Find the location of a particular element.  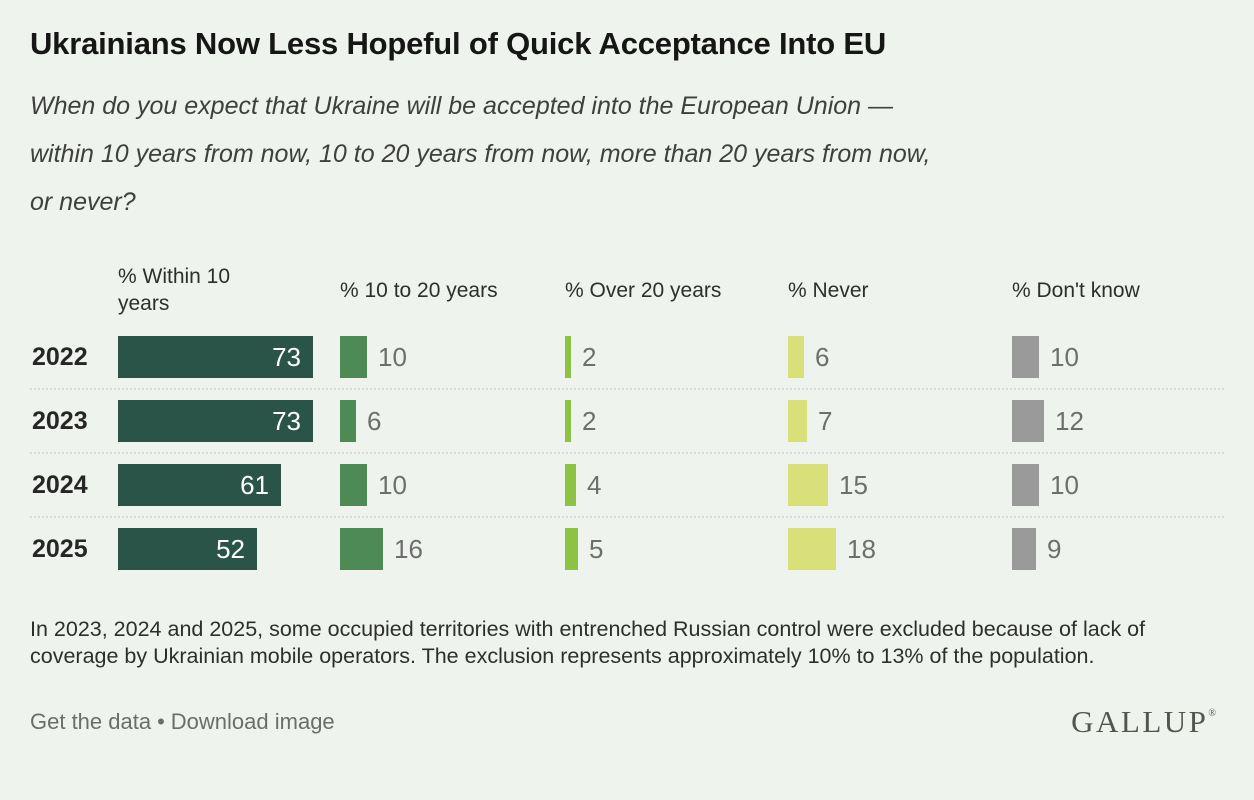

column-header-3: % Never is located at coordinates (828, 290).